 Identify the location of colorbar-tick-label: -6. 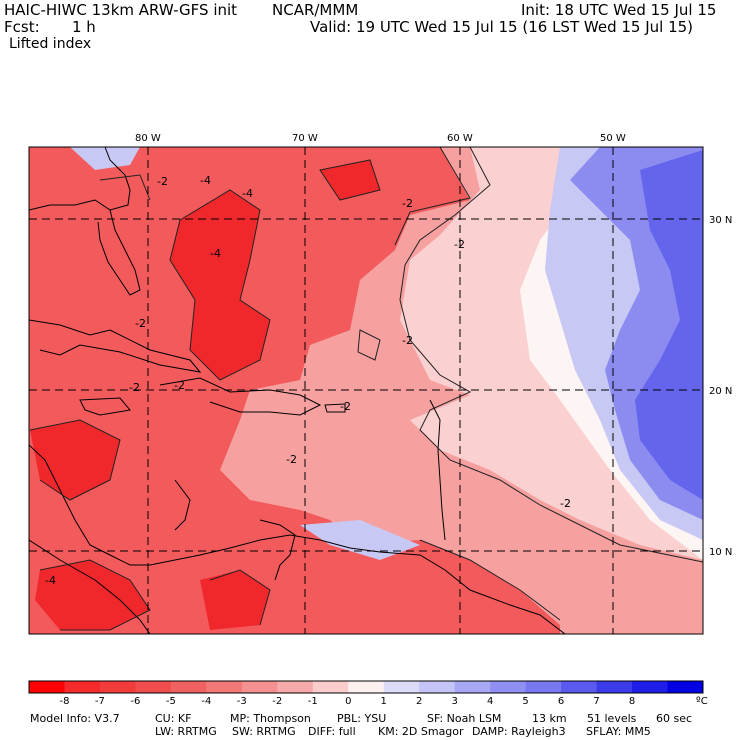
(135, 701).